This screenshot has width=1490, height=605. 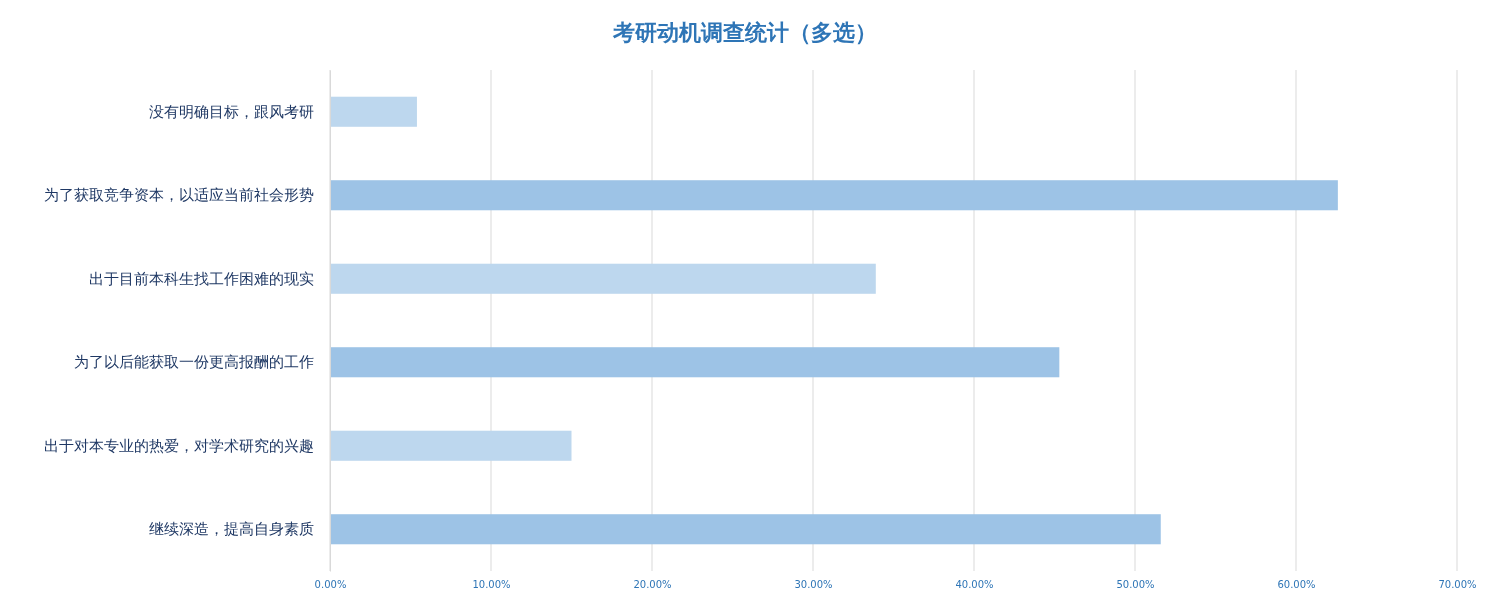 What do you see at coordinates (744, 32) in the screenshot?
I see `chart-title: 考研动机调查统计（多选）` at bounding box center [744, 32].